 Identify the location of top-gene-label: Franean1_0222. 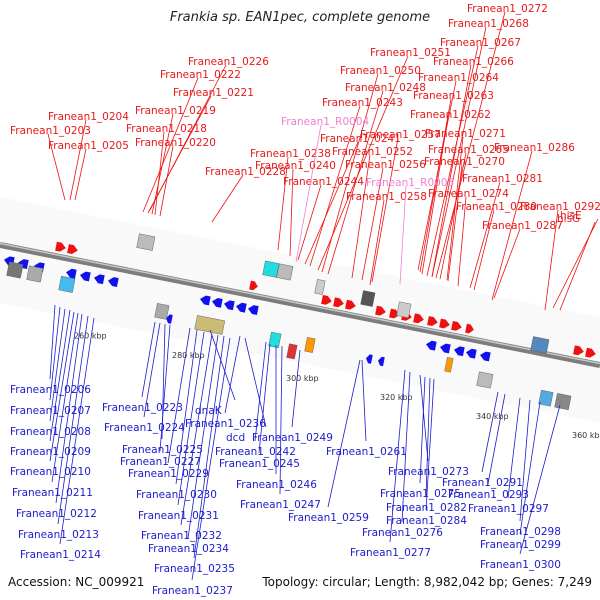
(200, 75).